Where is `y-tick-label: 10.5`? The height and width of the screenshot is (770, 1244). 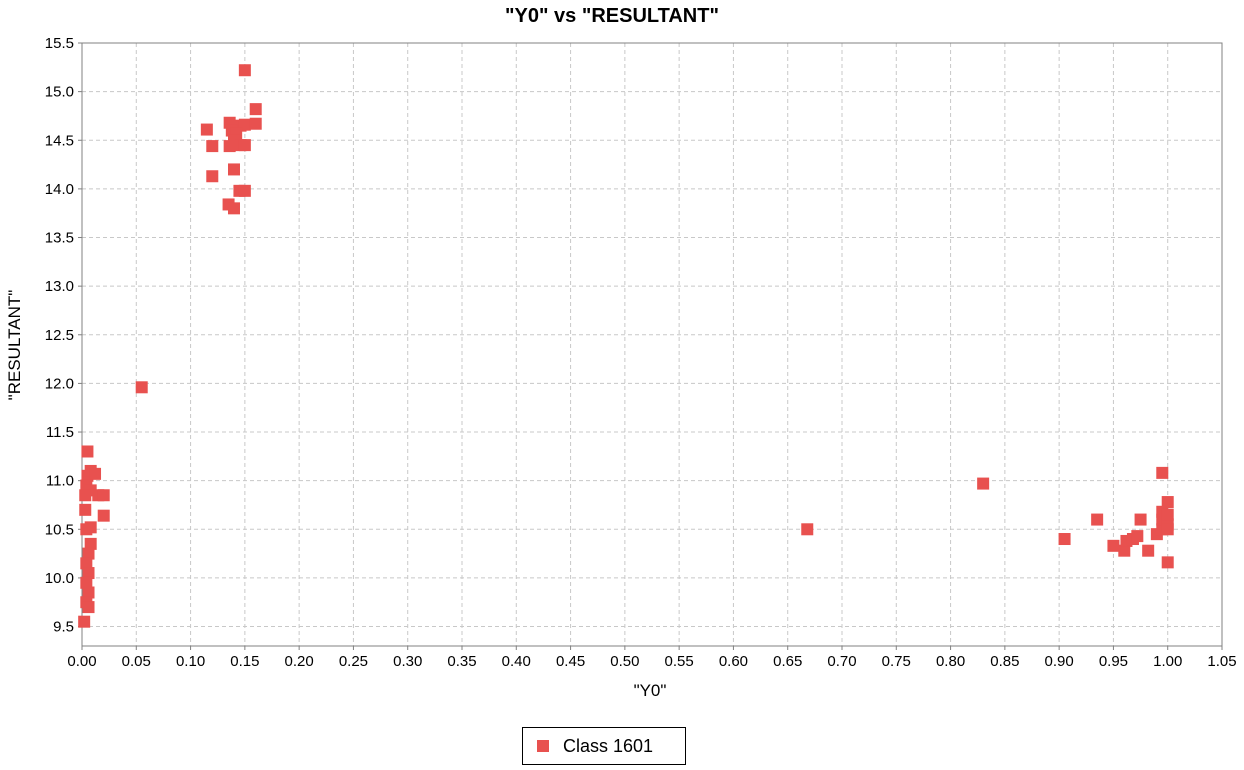 y-tick-label: 10.5 is located at coordinates (59, 529).